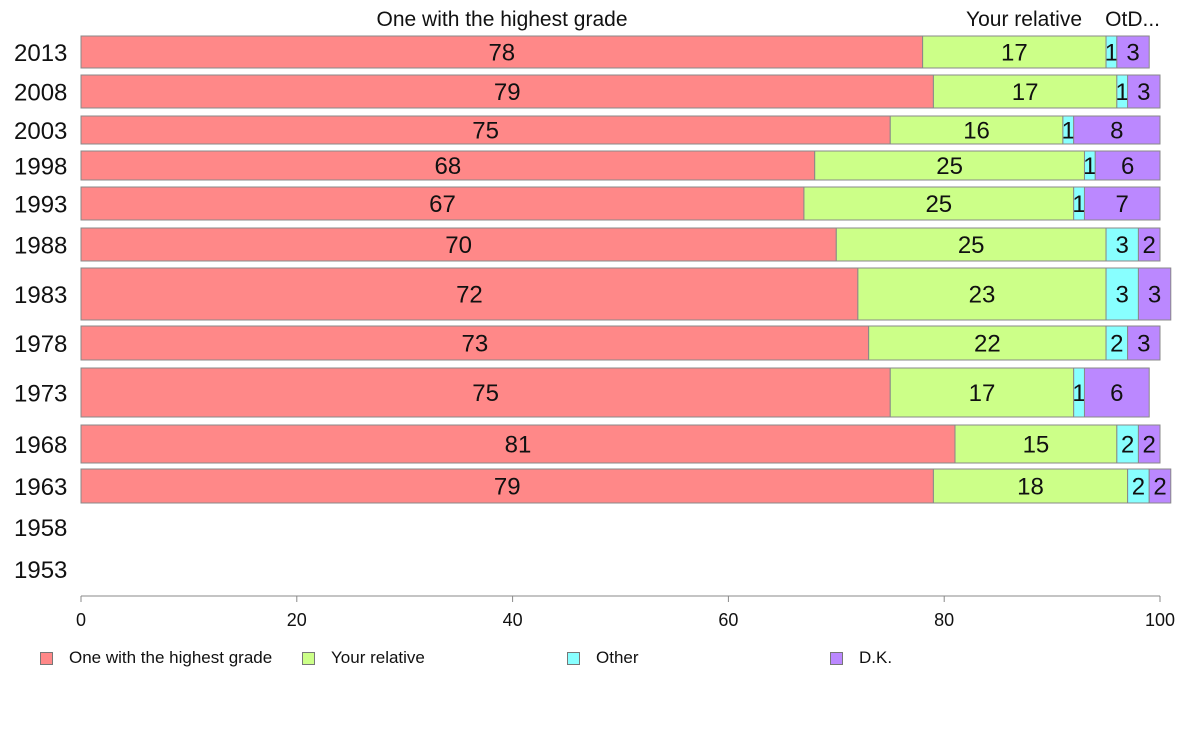 This screenshot has width=1188, height=736. What do you see at coordinates (1030, 487) in the screenshot?
I see `data-label-1963-series-1: 18` at bounding box center [1030, 487].